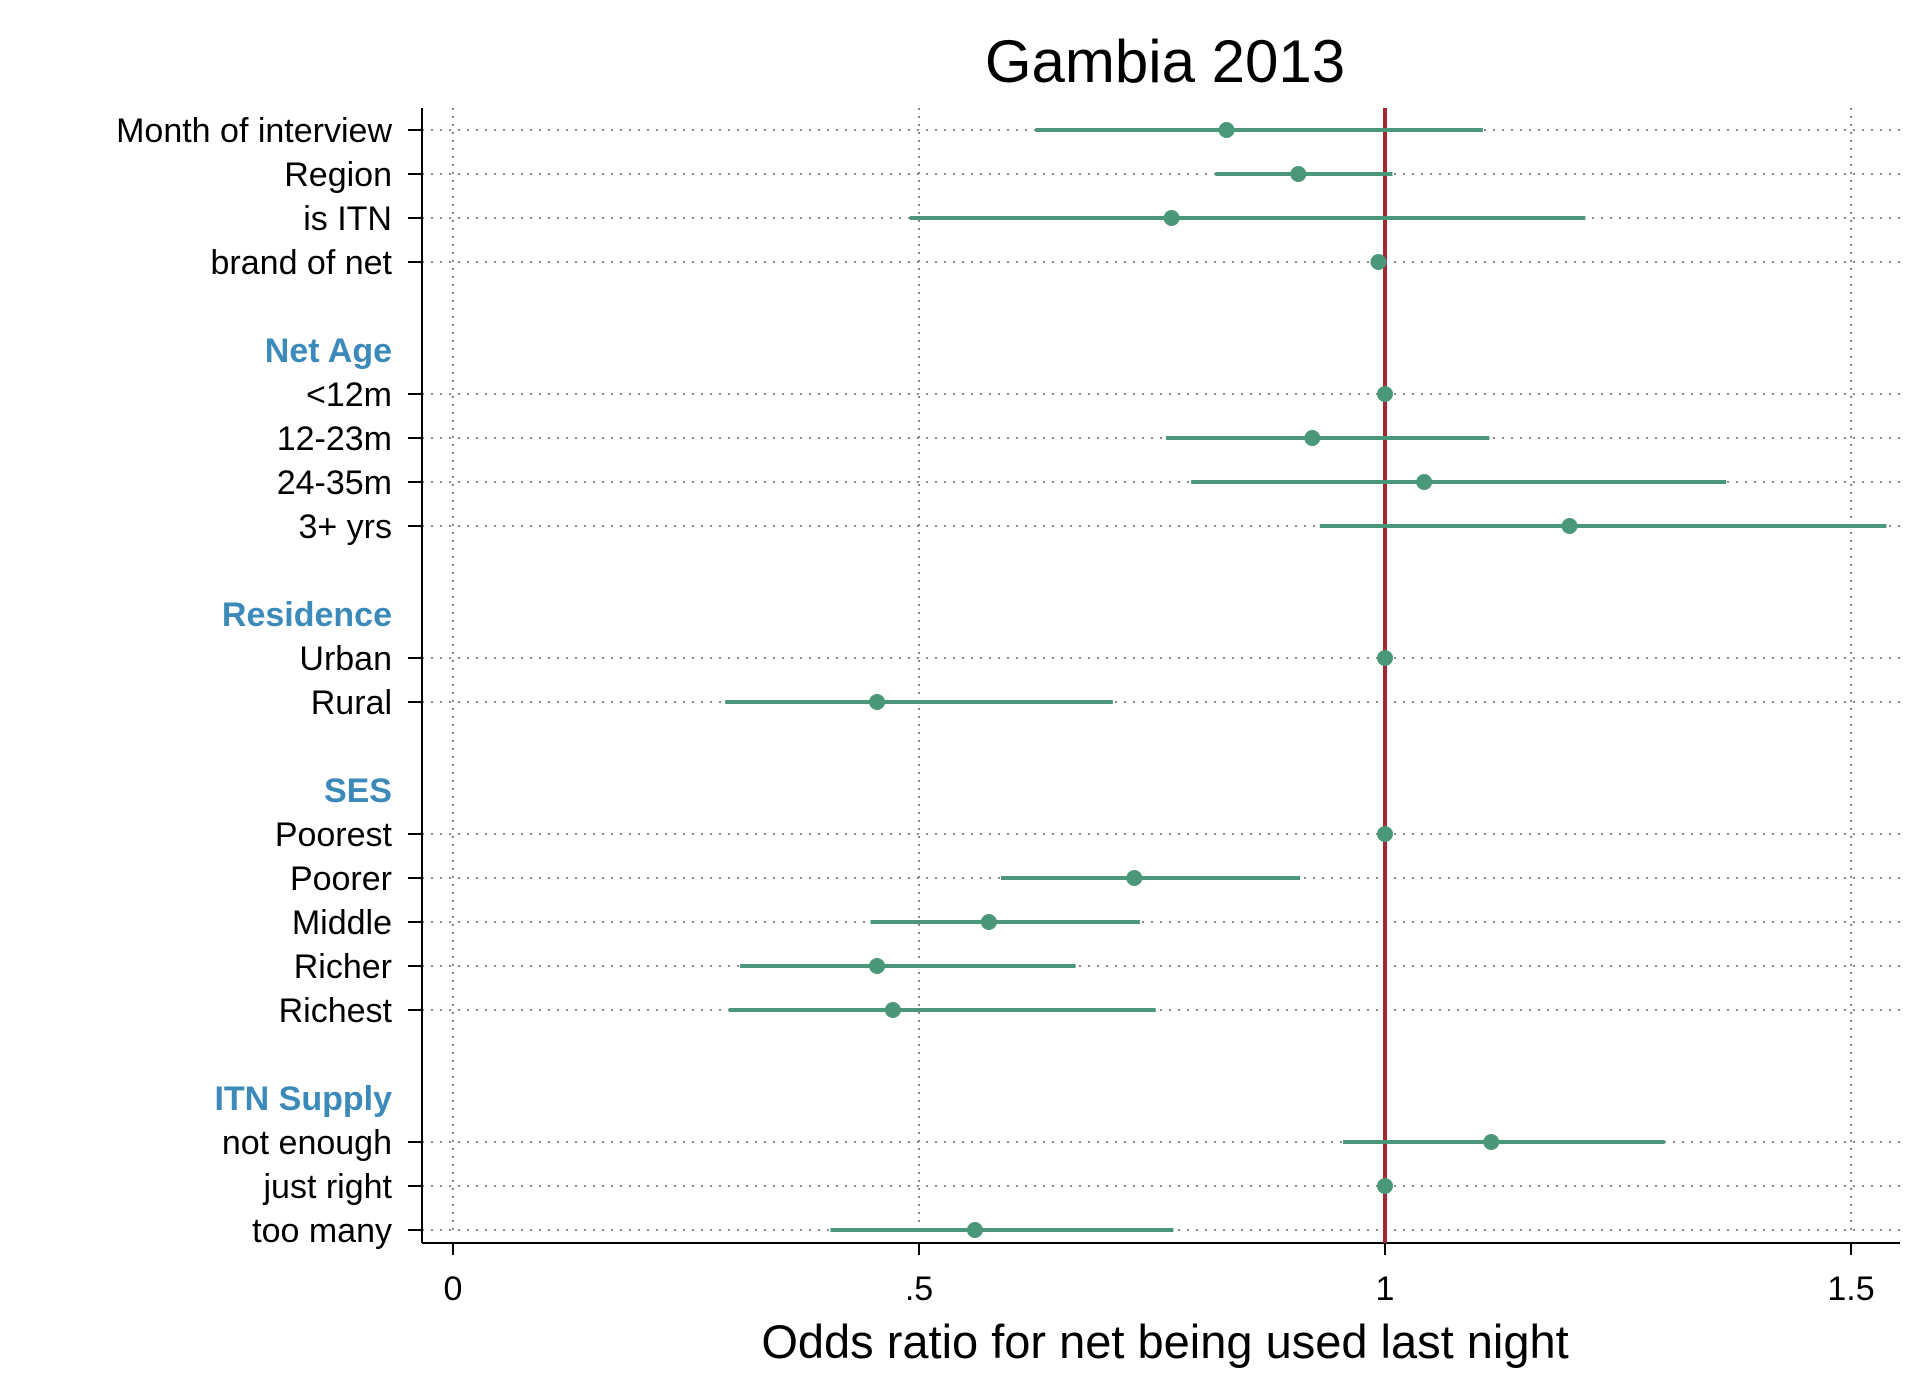  I want to click on group-header: Residence, so click(307, 615).